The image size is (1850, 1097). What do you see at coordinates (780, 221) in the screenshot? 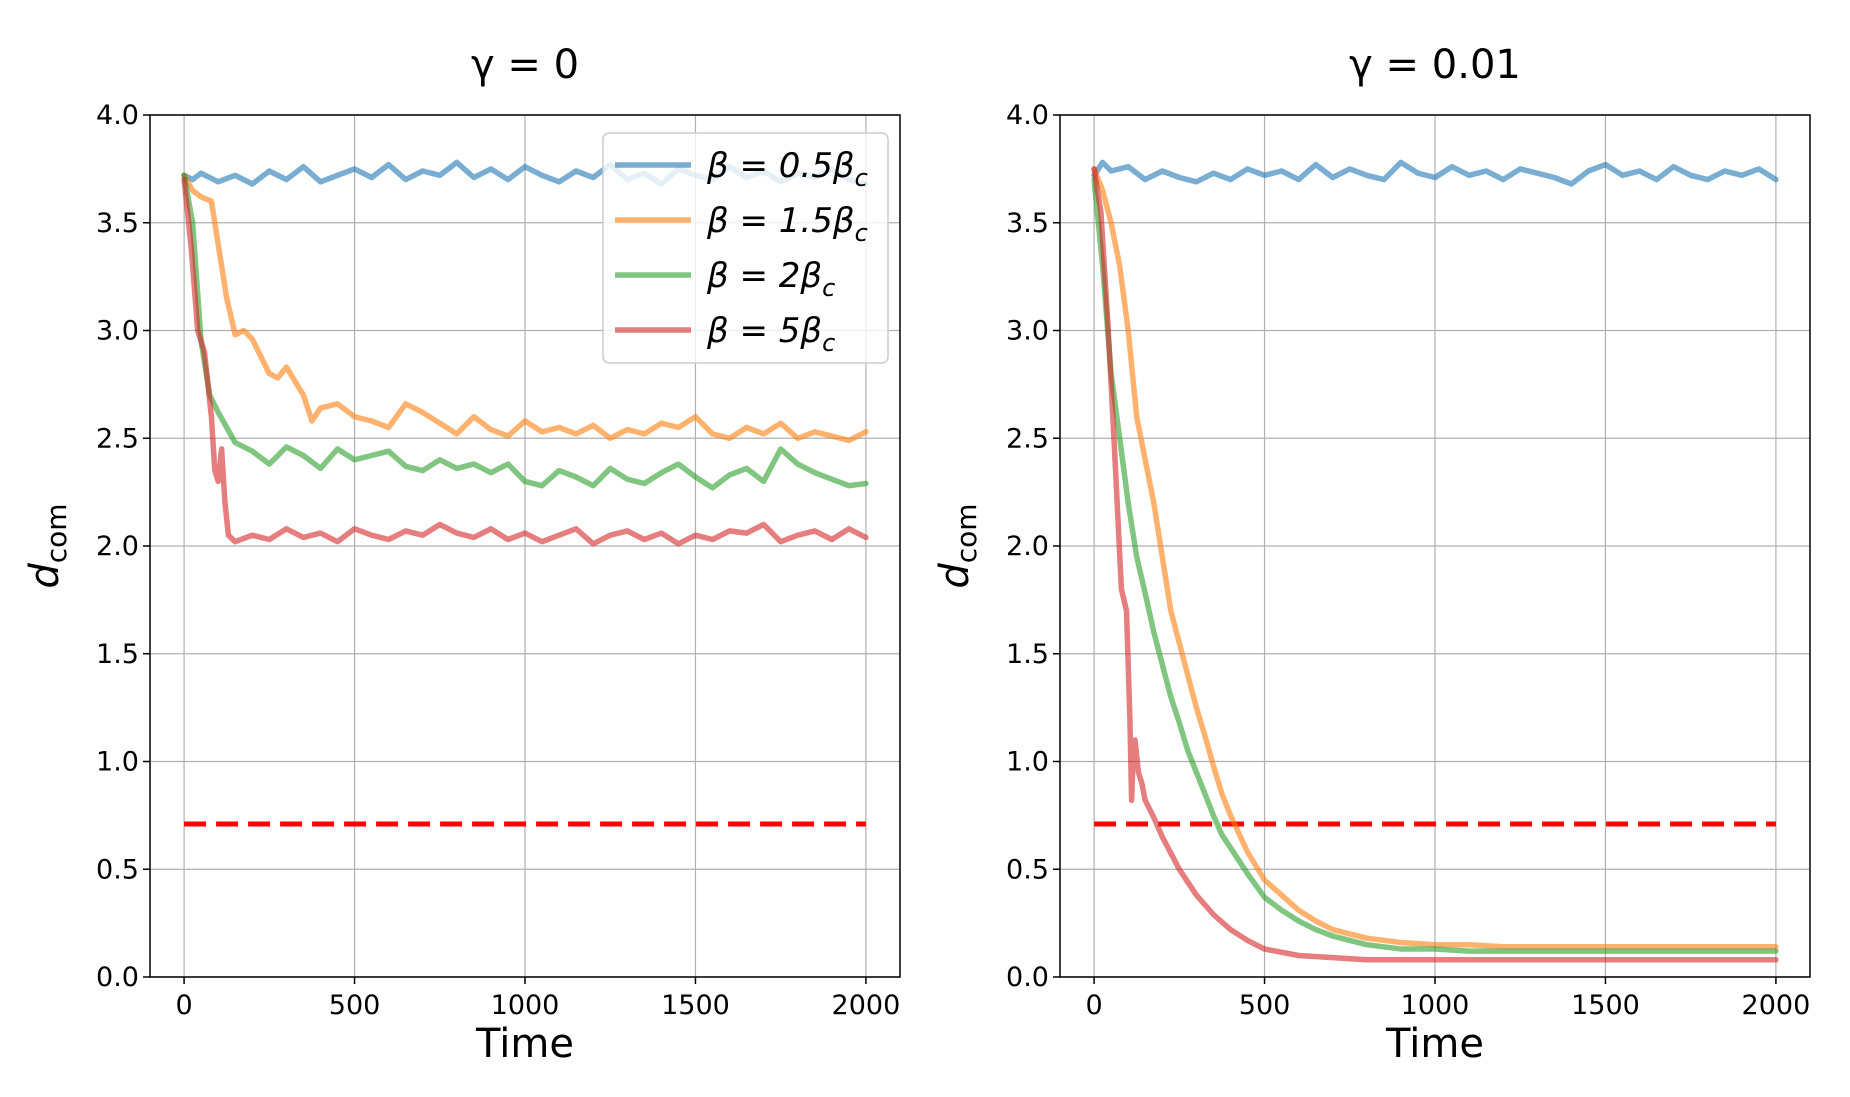
I see `legend-label-main: β = 1.5β` at bounding box center [780, 221].